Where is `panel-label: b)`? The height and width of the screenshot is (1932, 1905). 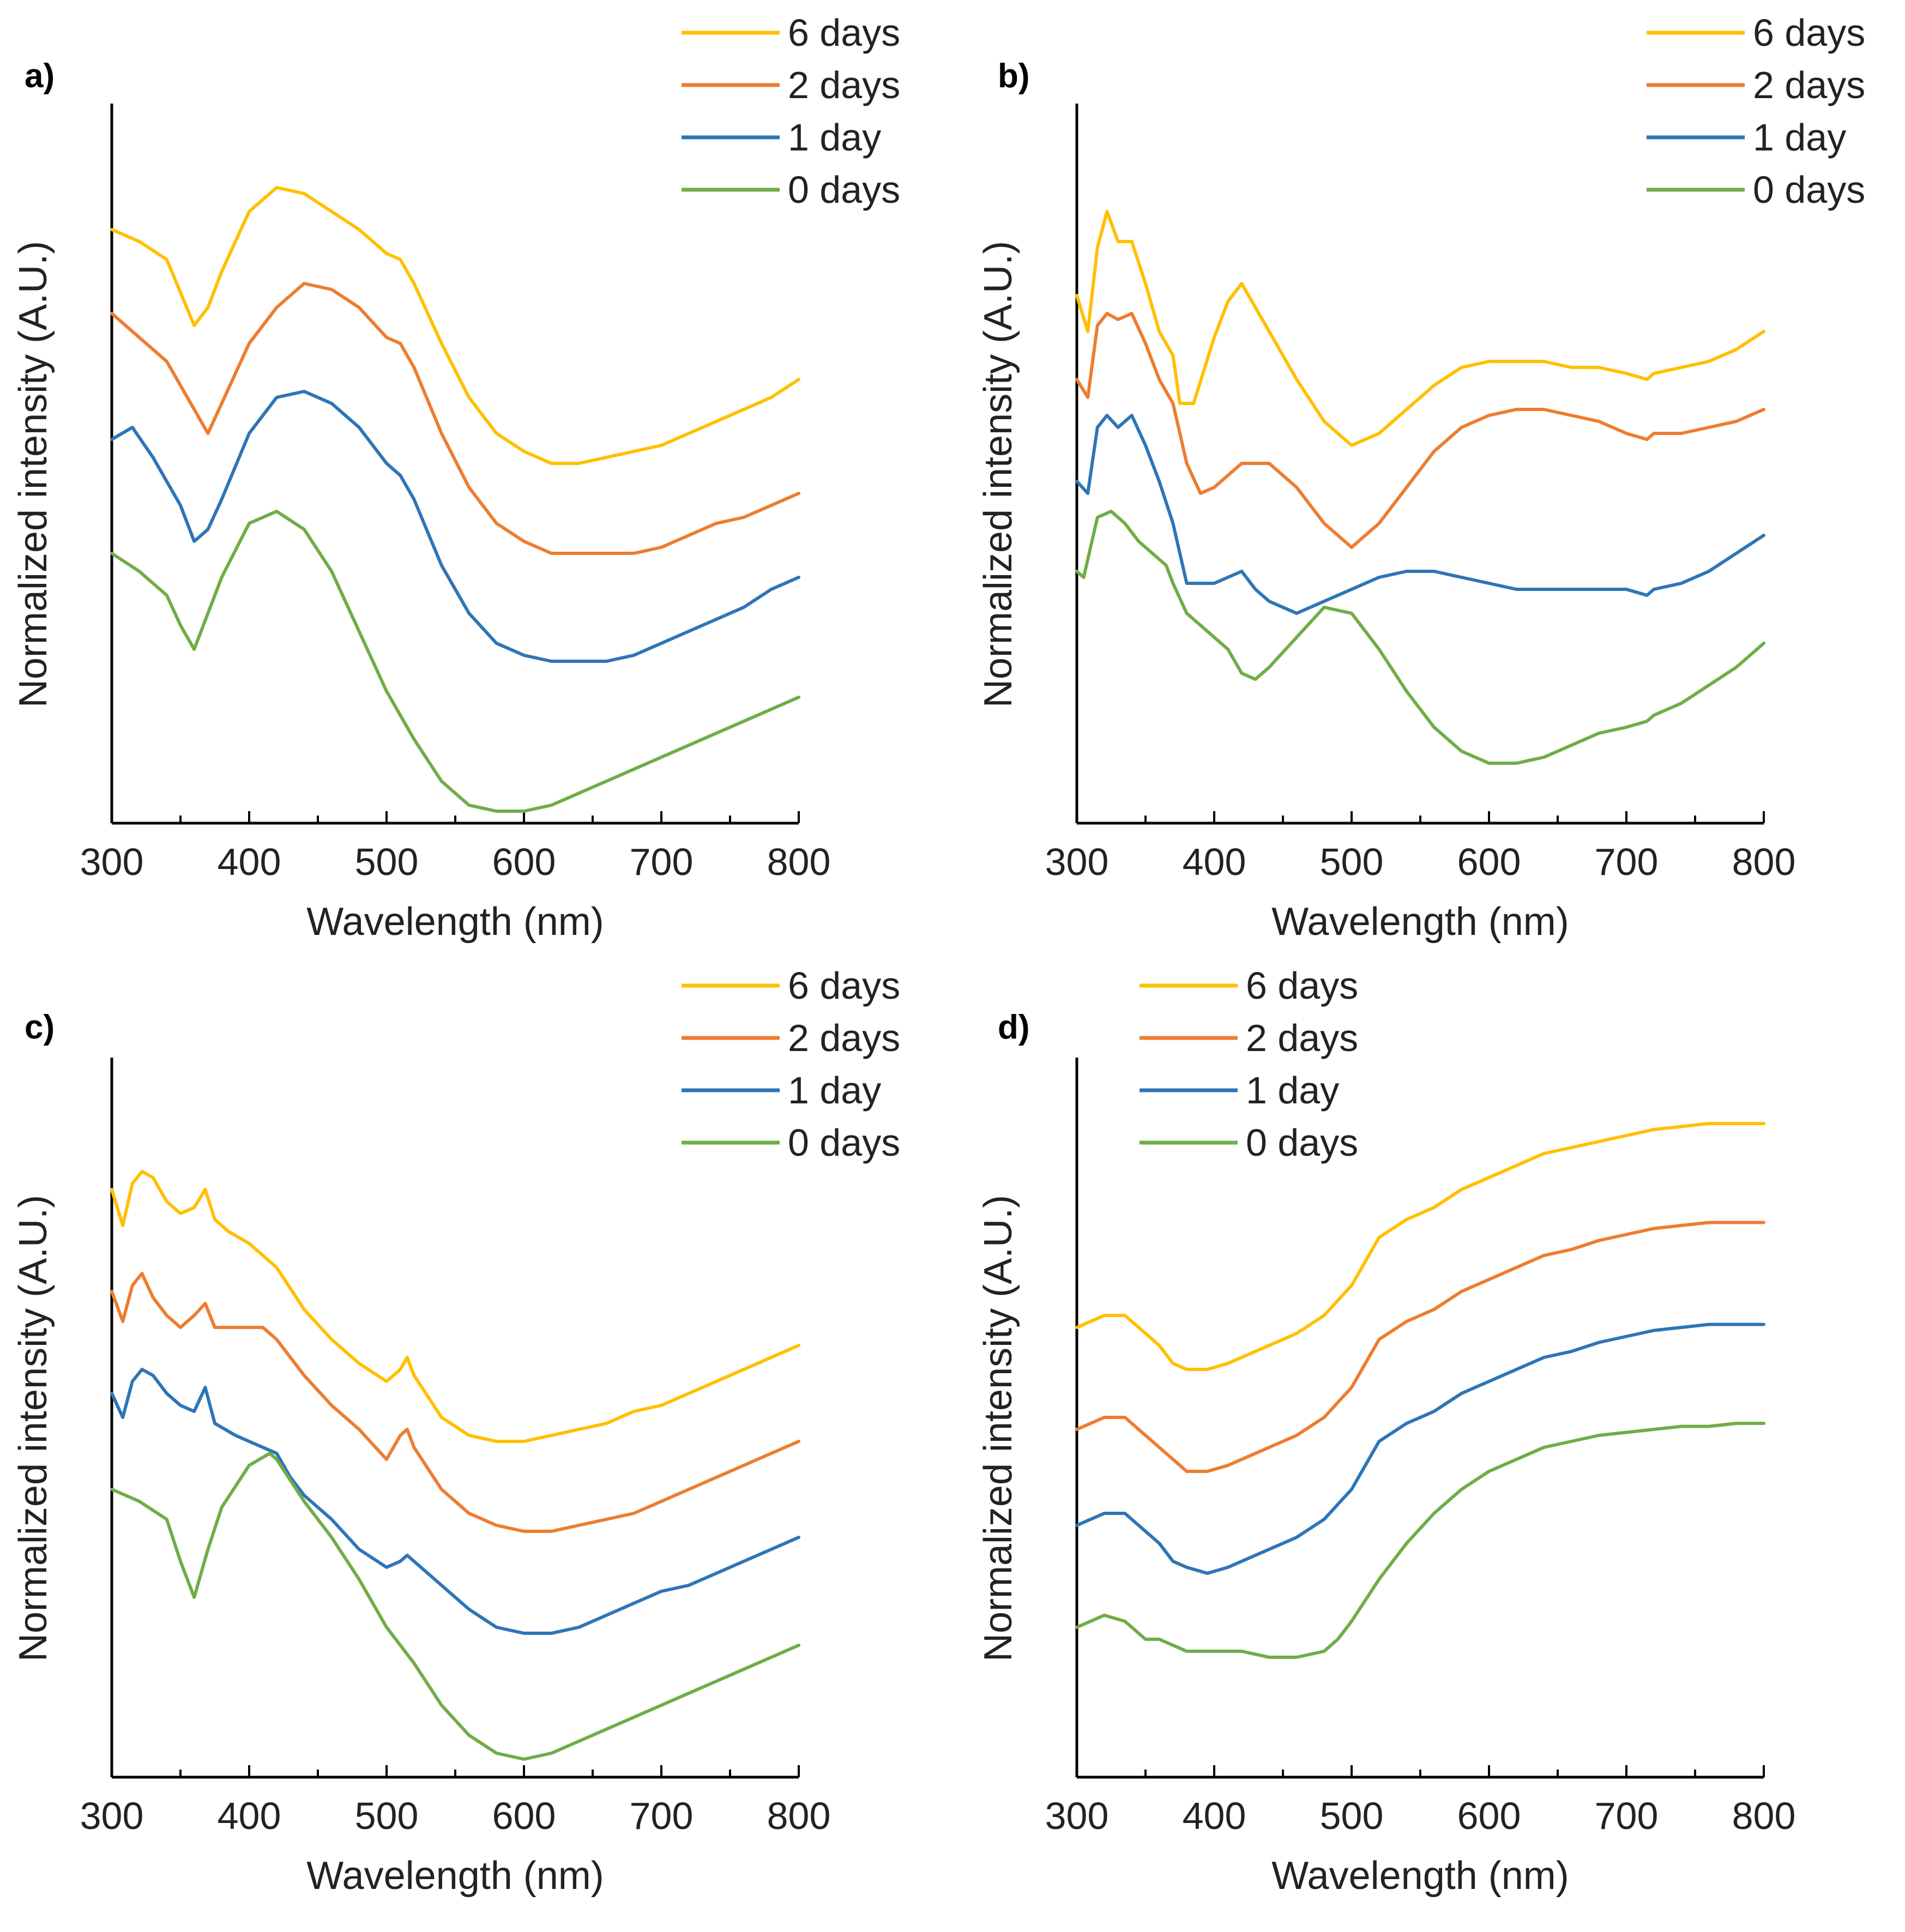
panel-label: b) is located at coordinates (1014, 76).